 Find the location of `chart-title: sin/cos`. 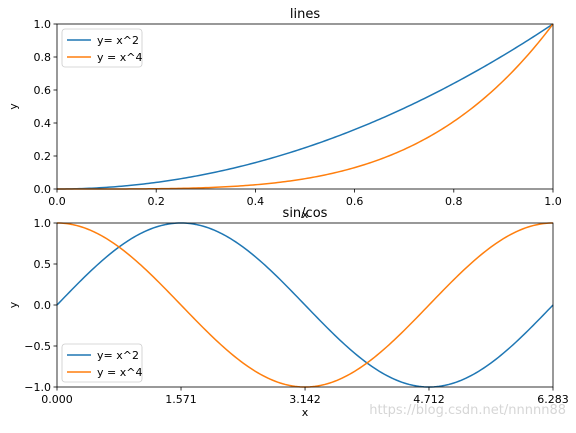

chart-title: sin/cos is located at coordinates (305, 213).